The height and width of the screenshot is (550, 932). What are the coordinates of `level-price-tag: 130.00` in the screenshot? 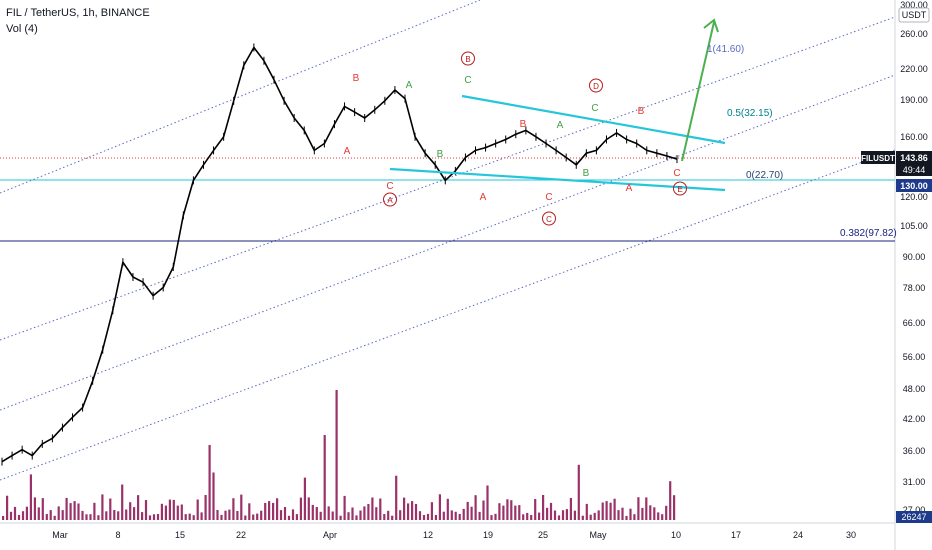 It's located at (914, 185).